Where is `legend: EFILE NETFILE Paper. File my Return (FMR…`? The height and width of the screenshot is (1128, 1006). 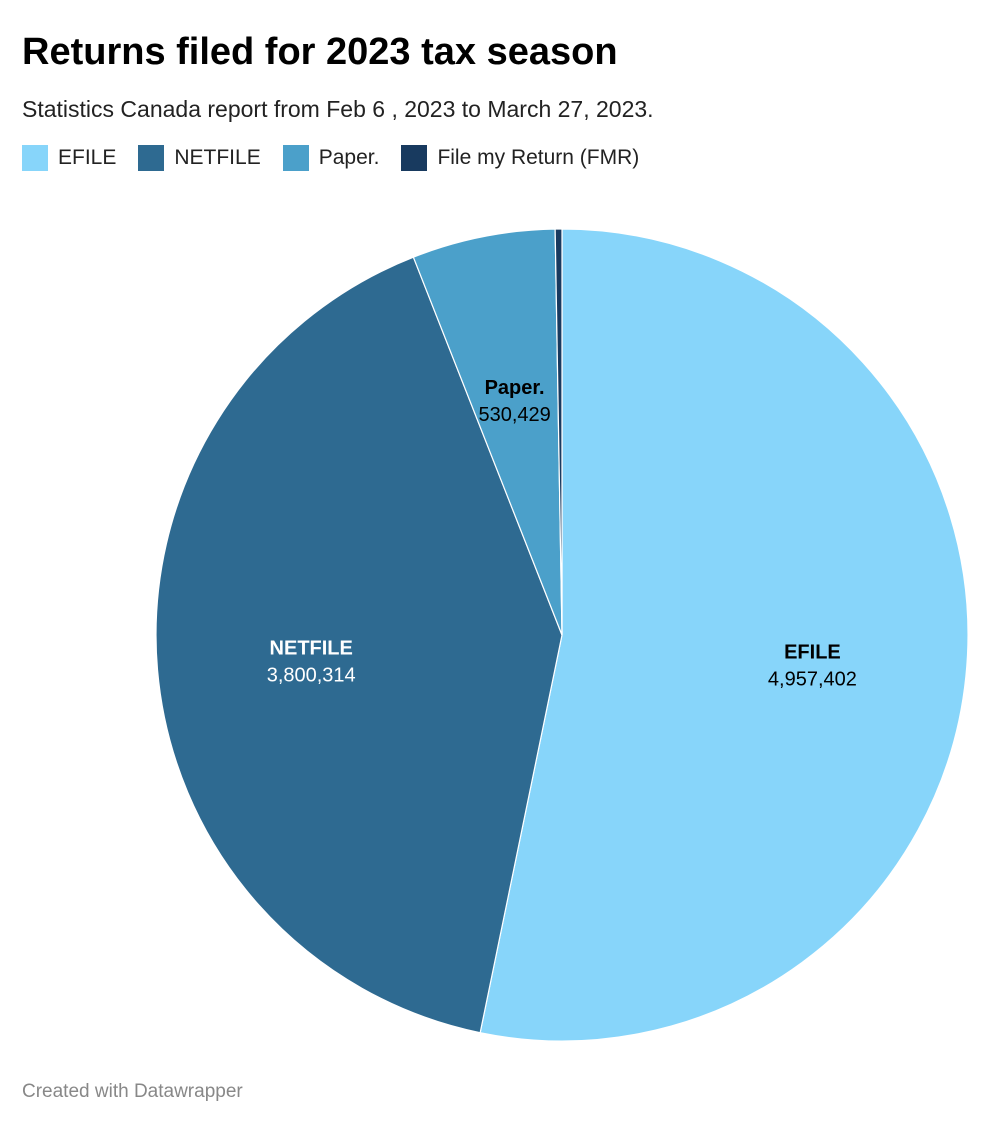 legend: EFILE NETFILE Paper. File my Return (FMR… is located at coordinates (341, 158).